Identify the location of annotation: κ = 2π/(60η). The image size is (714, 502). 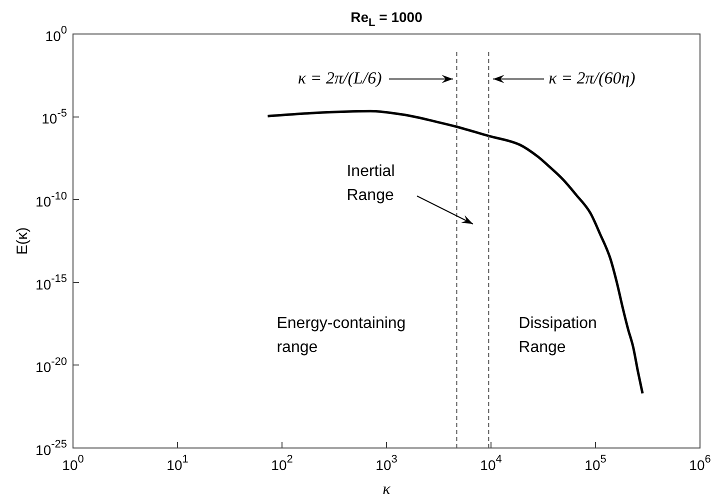
(592, 78).